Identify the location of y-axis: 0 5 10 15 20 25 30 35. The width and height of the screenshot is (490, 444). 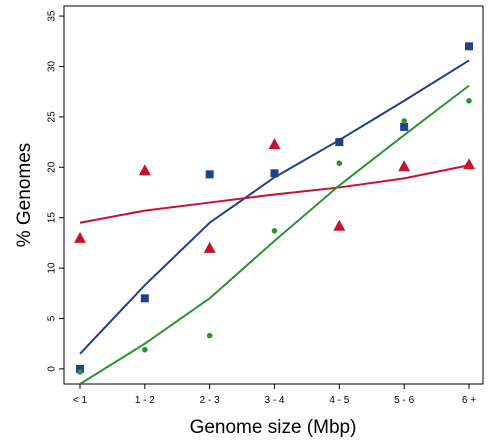
(55, 191).